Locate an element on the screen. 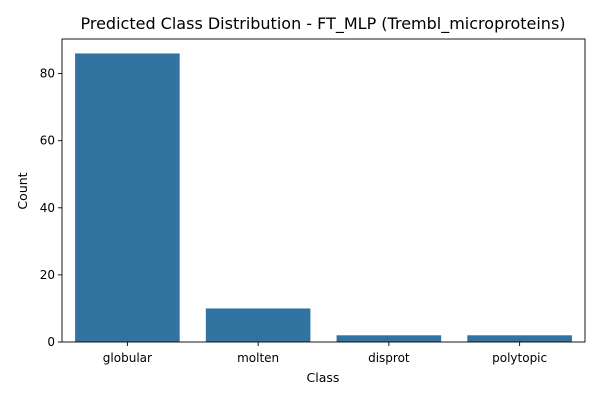  x-axis: globular molten disprot polytopic is located at coordinates (325, 353).